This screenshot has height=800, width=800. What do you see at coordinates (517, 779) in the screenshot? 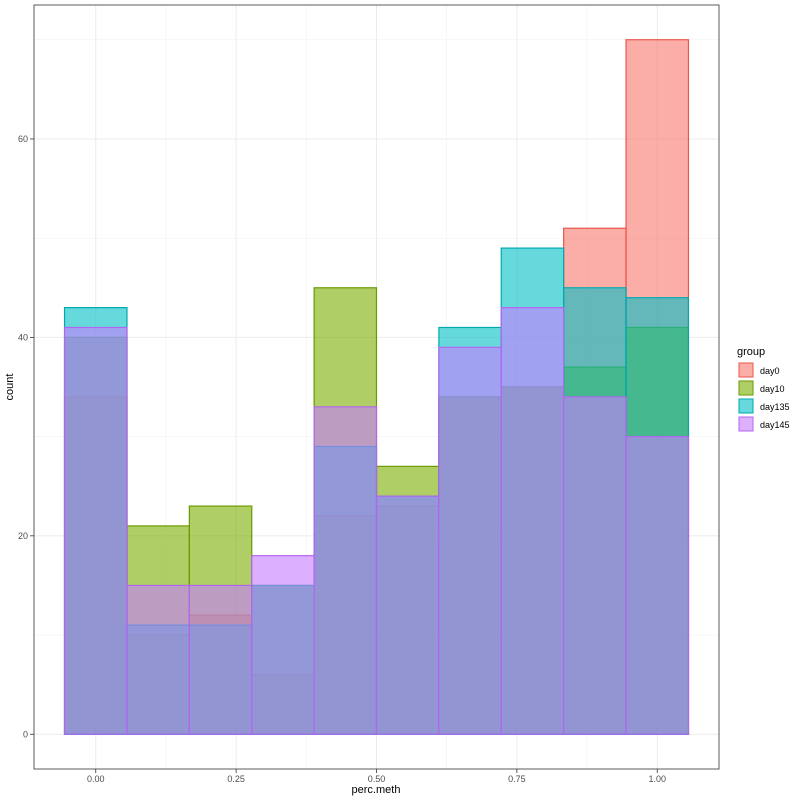
I see `x-tick-label: 0.75` at bounding box center [517, 779].